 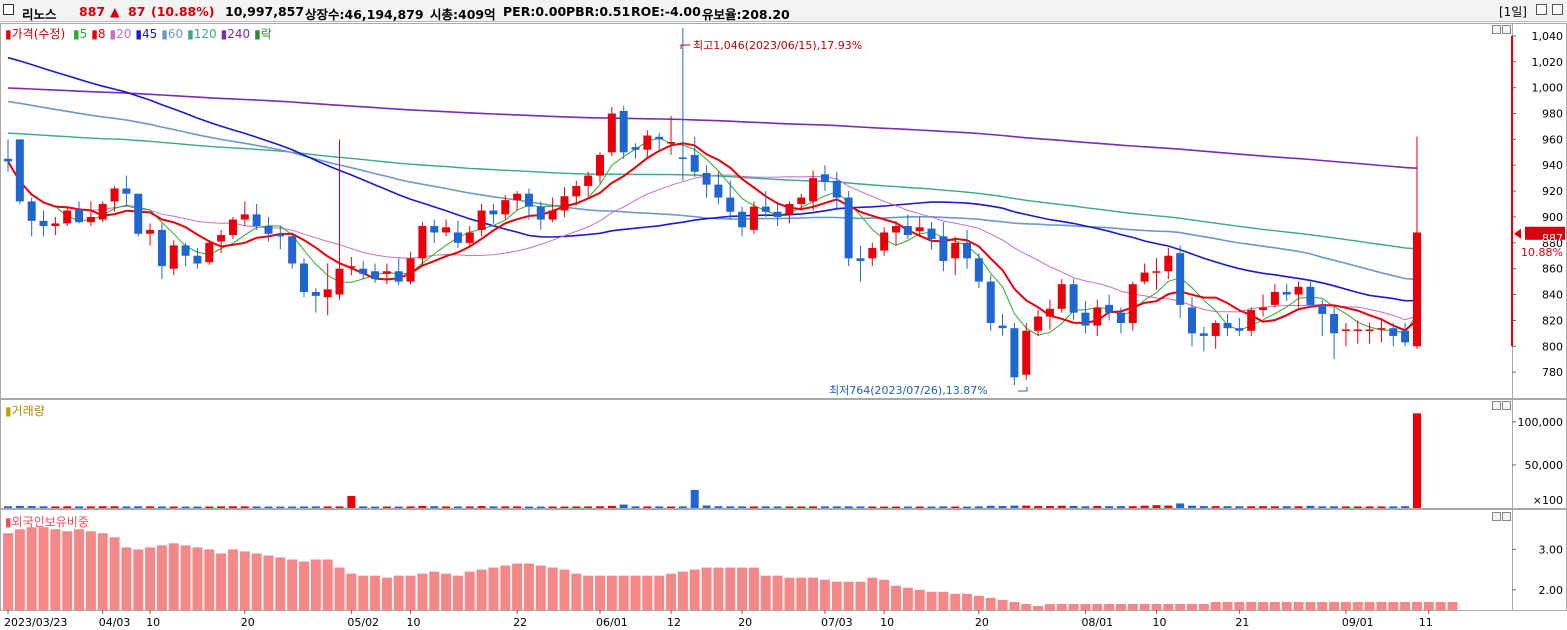 I want to click on maximize-icon, so click(x=1541, y=9).